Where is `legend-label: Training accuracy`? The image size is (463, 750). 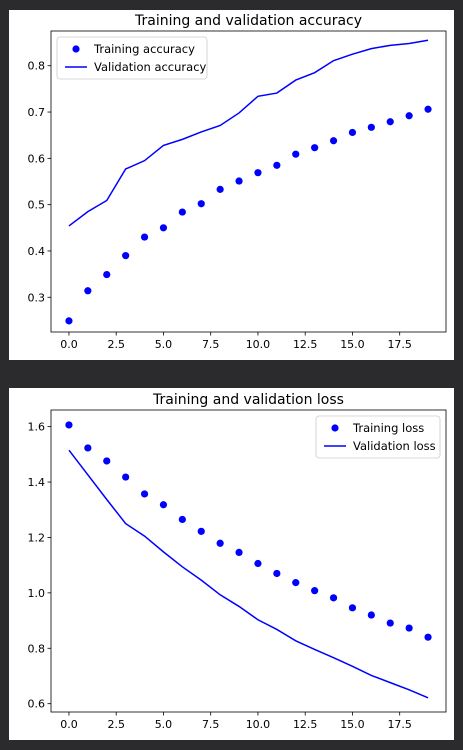 legend-label: Training accuracy is located at coordinates (144, 49).